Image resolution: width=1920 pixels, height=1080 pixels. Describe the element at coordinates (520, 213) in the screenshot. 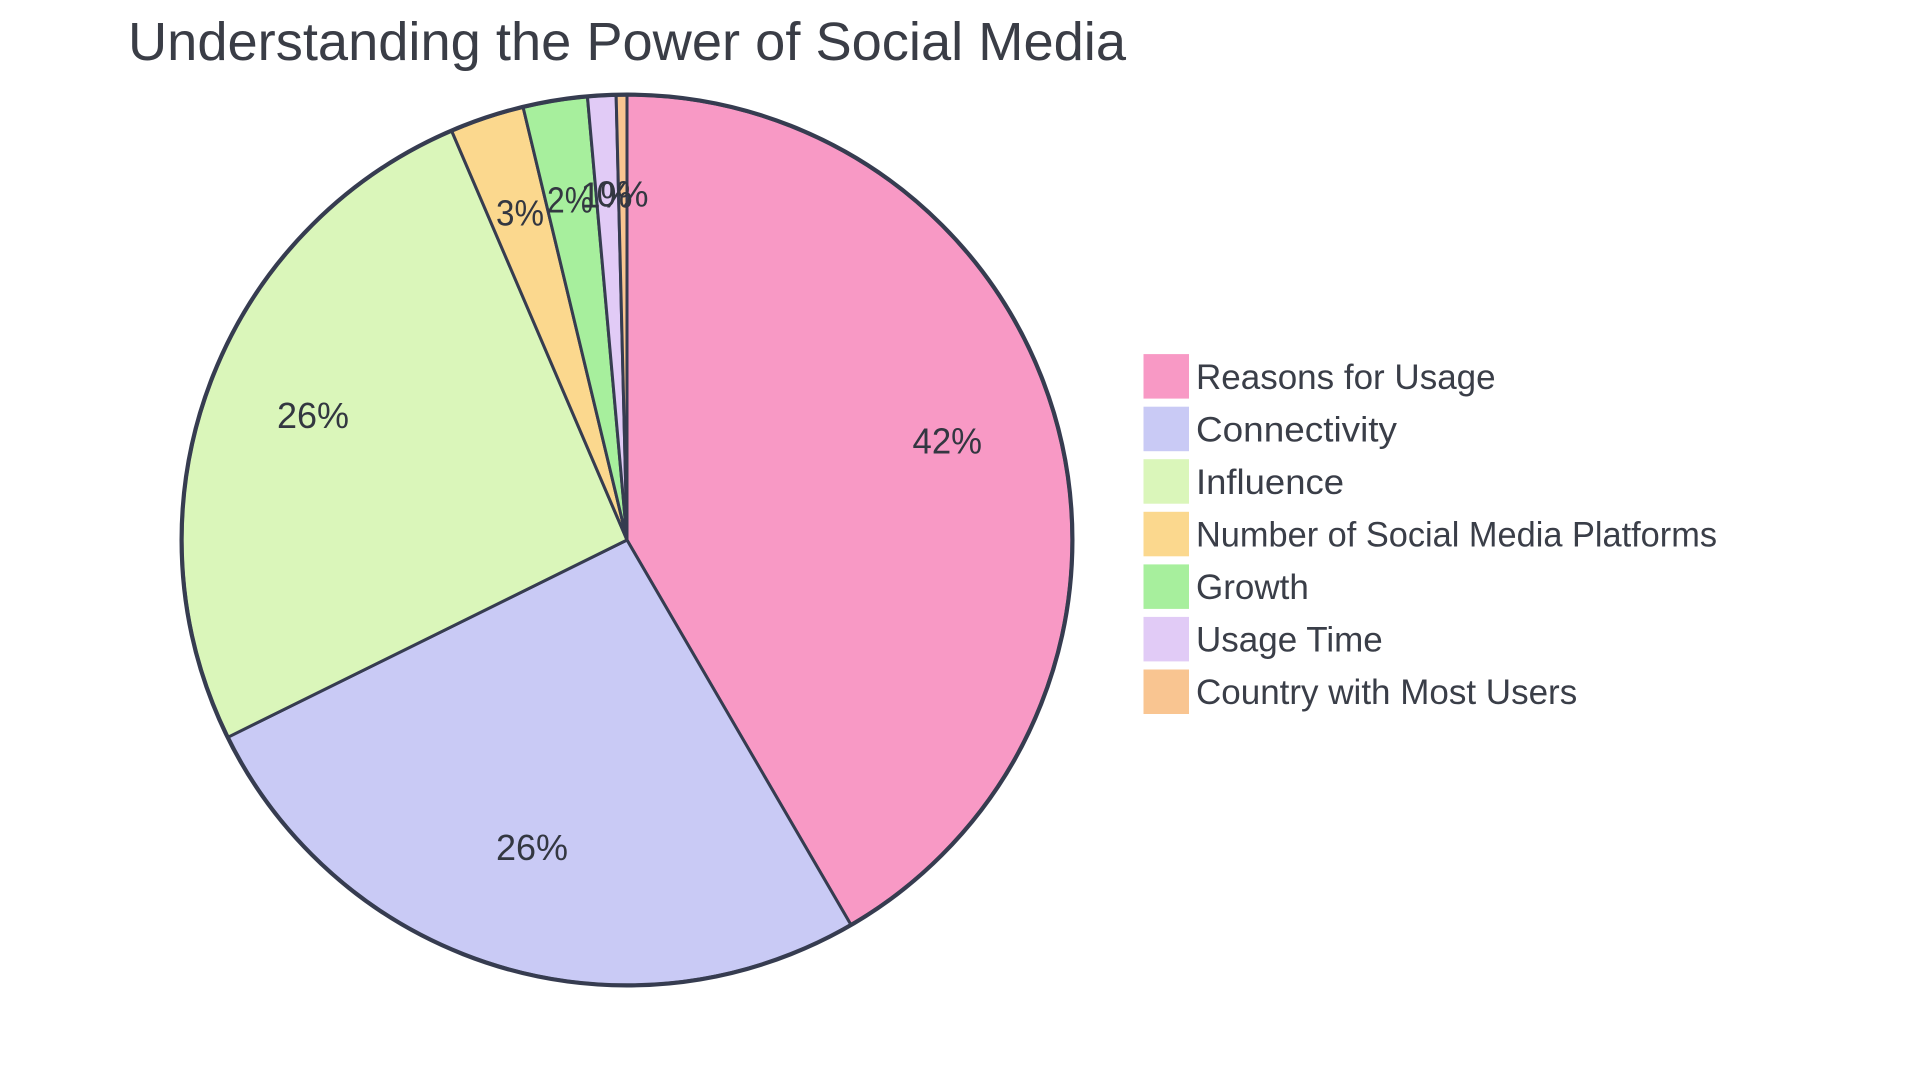

I see `svg-text: 3%` at that location.